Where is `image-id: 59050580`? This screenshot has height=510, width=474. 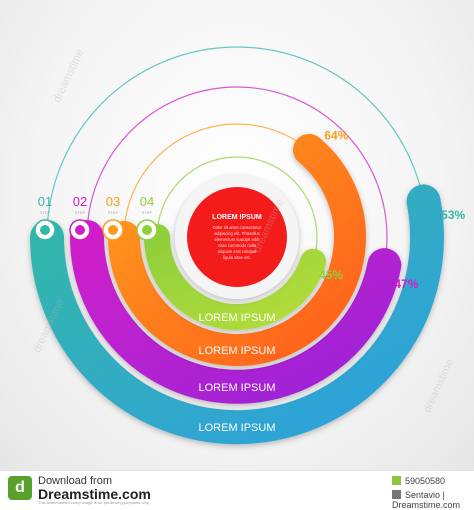
image-id: 59050580 is located at coordinates (418, 481).